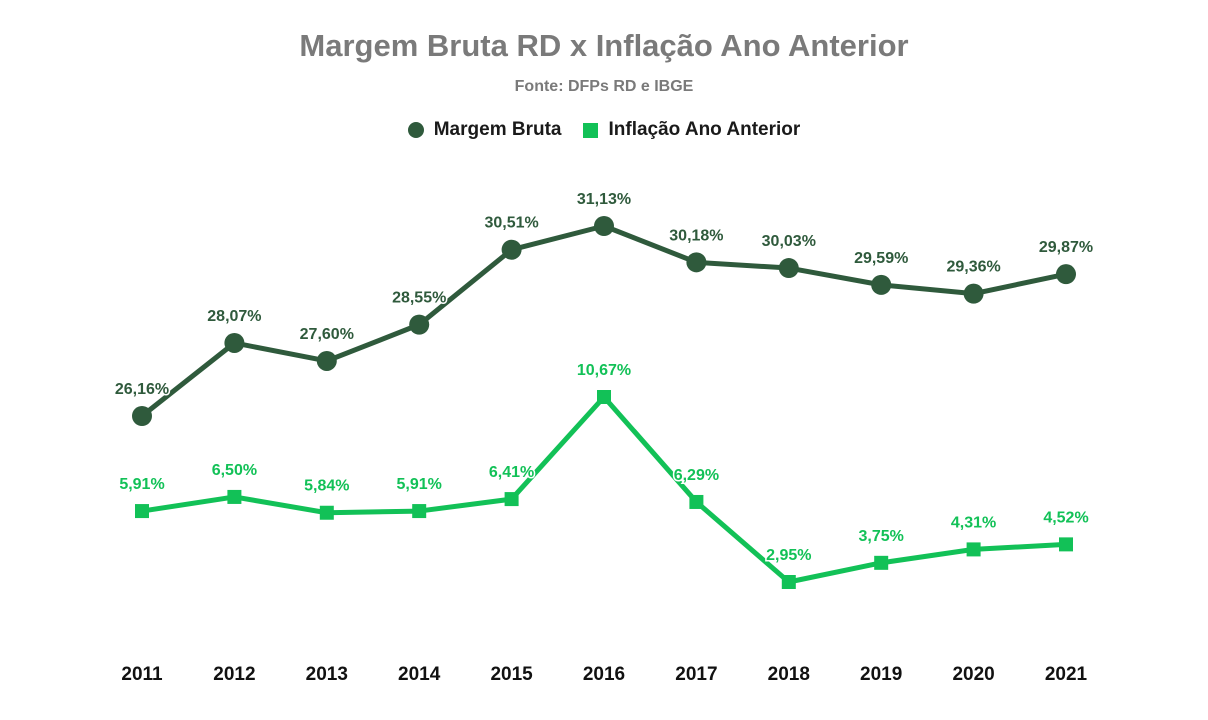 The image size is (1208, 720). I want to click on legend-item-inflacao: Inflação Ano Anterior, so click(691, 130).